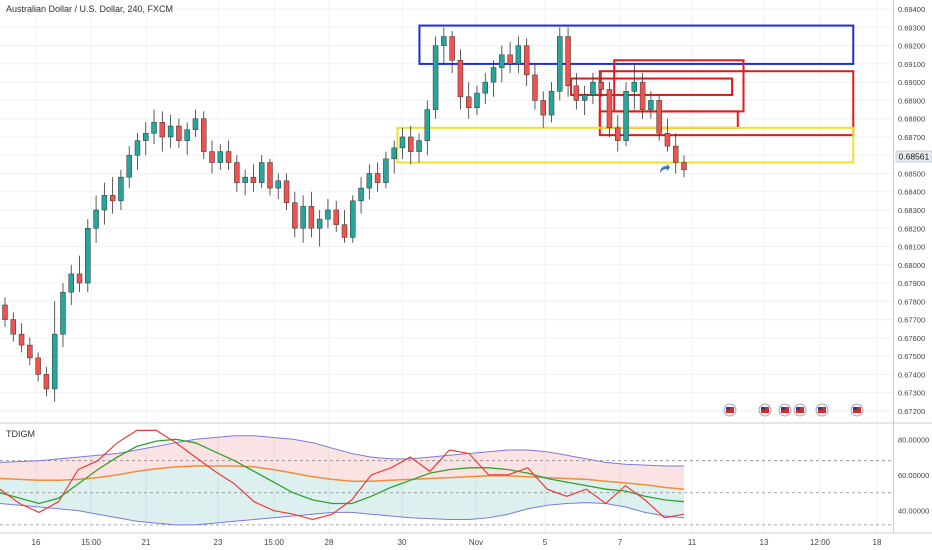 This screenshot has width=932, height=550. Describe the element at coordinates (764, 542) in the screenshot. I see `time-tick-label: 13` at that location.